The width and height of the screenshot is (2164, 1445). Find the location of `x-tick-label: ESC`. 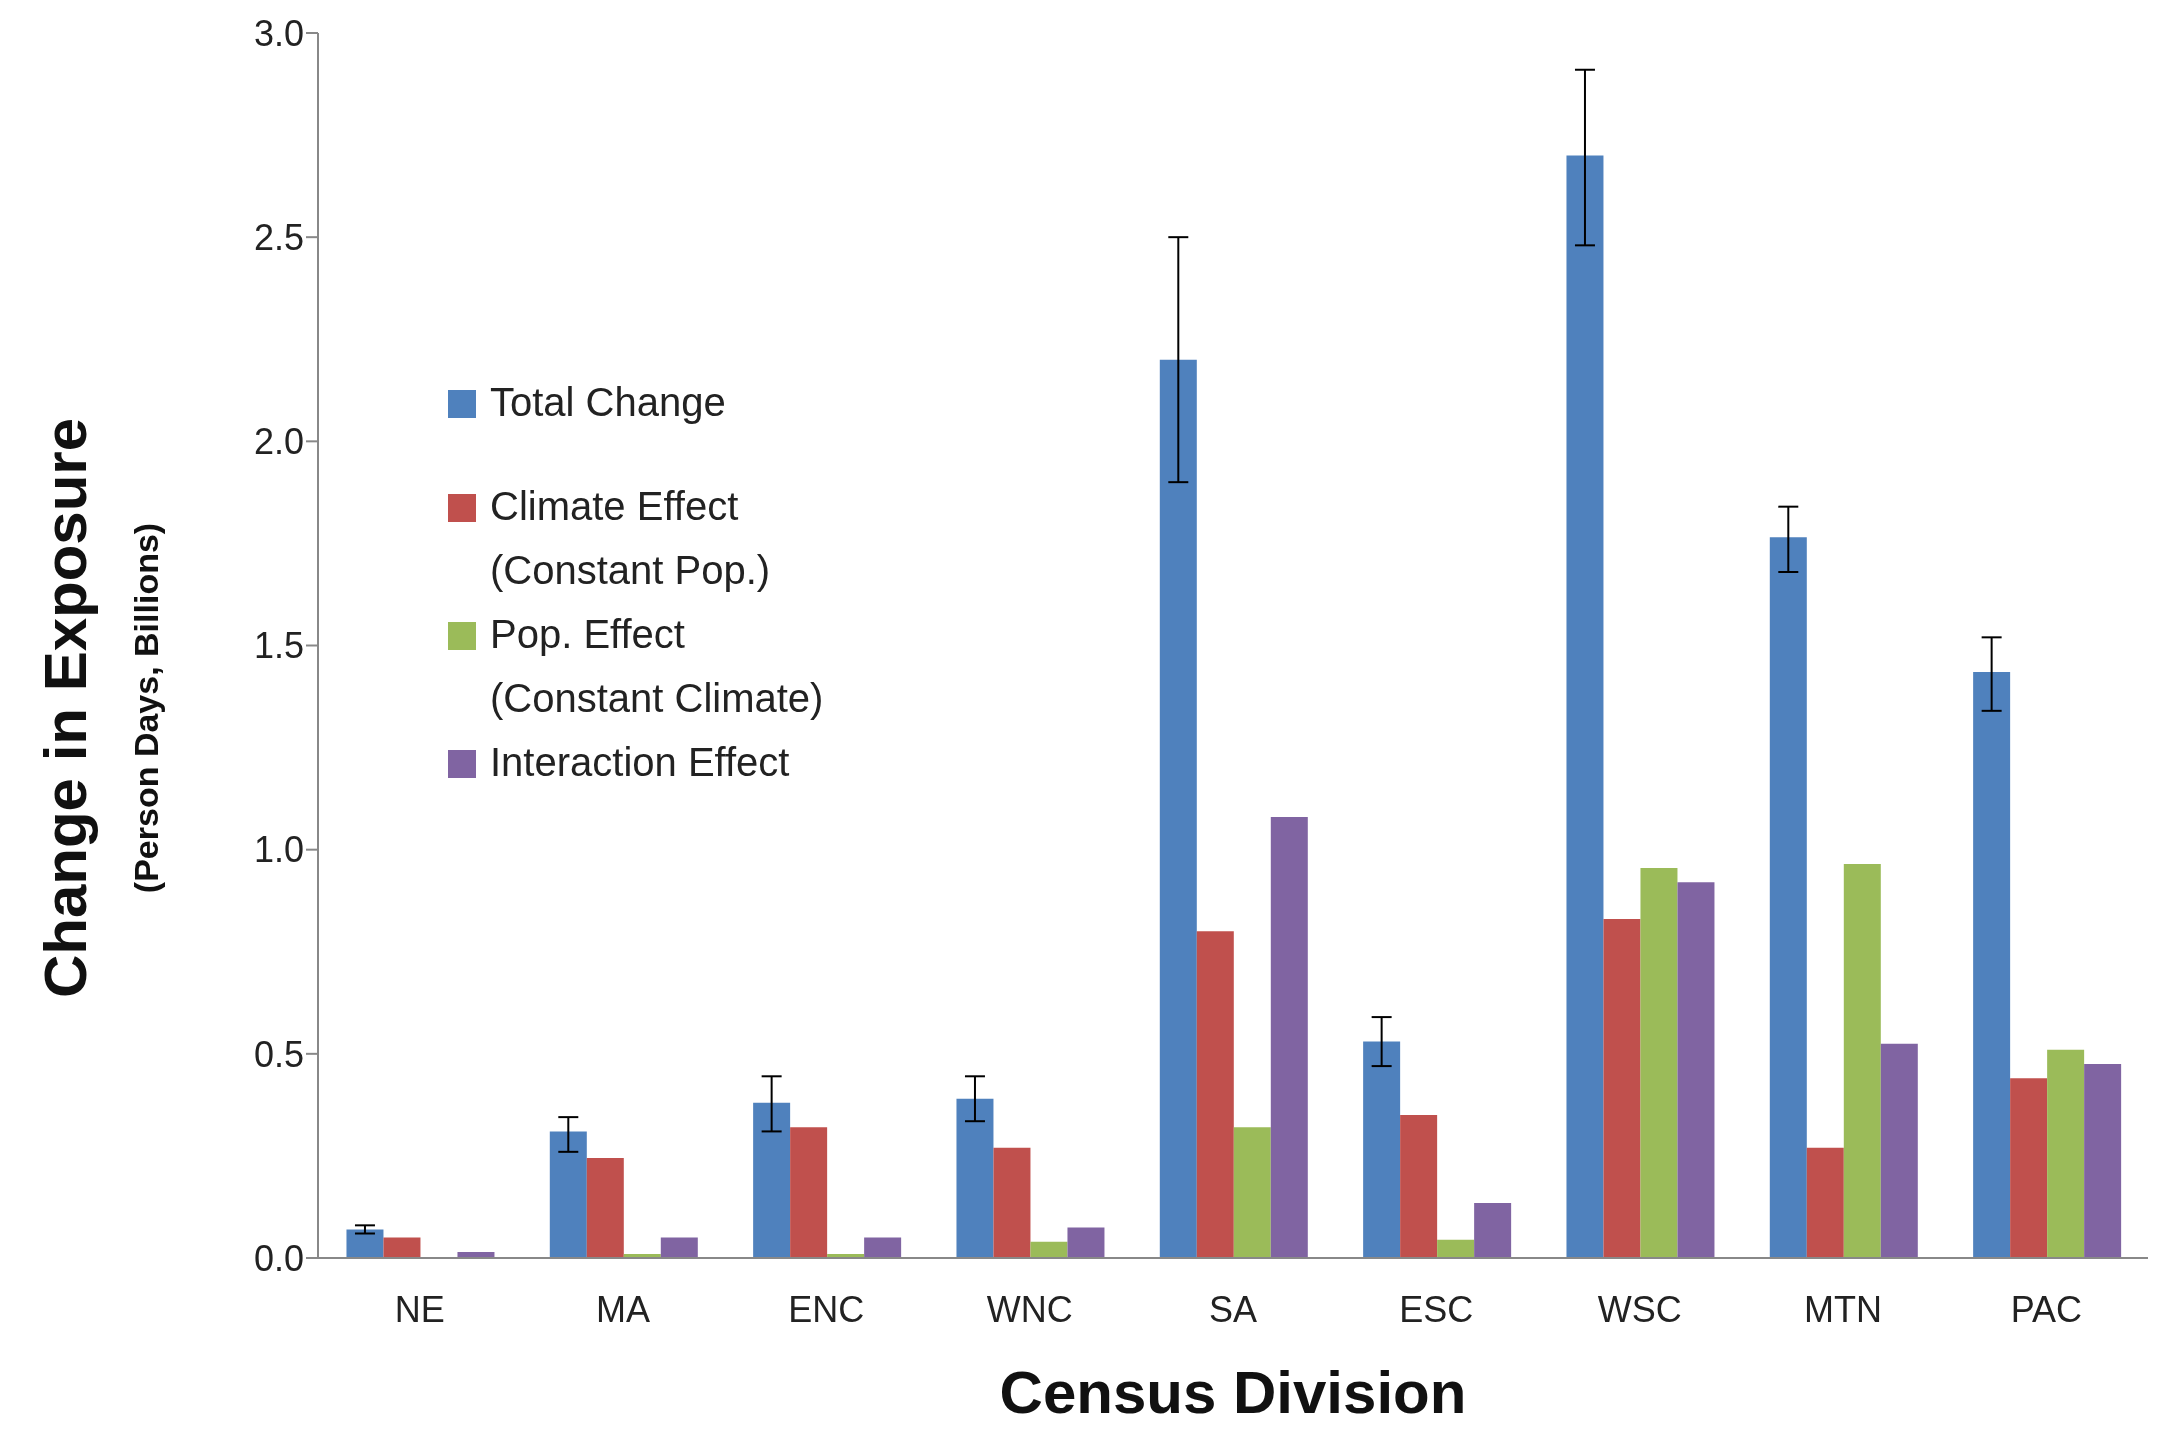

x-tick-label: ESC is located at coordinates (1436, 1309).